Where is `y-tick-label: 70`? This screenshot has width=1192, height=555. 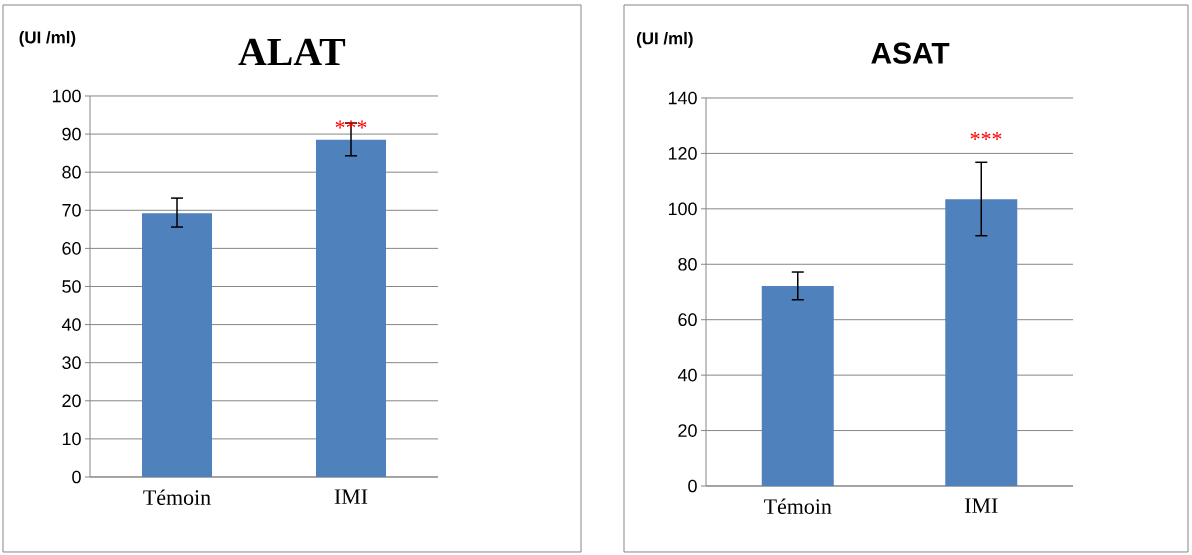
y-tick-label: 70 is located at coordinates (71, 210).